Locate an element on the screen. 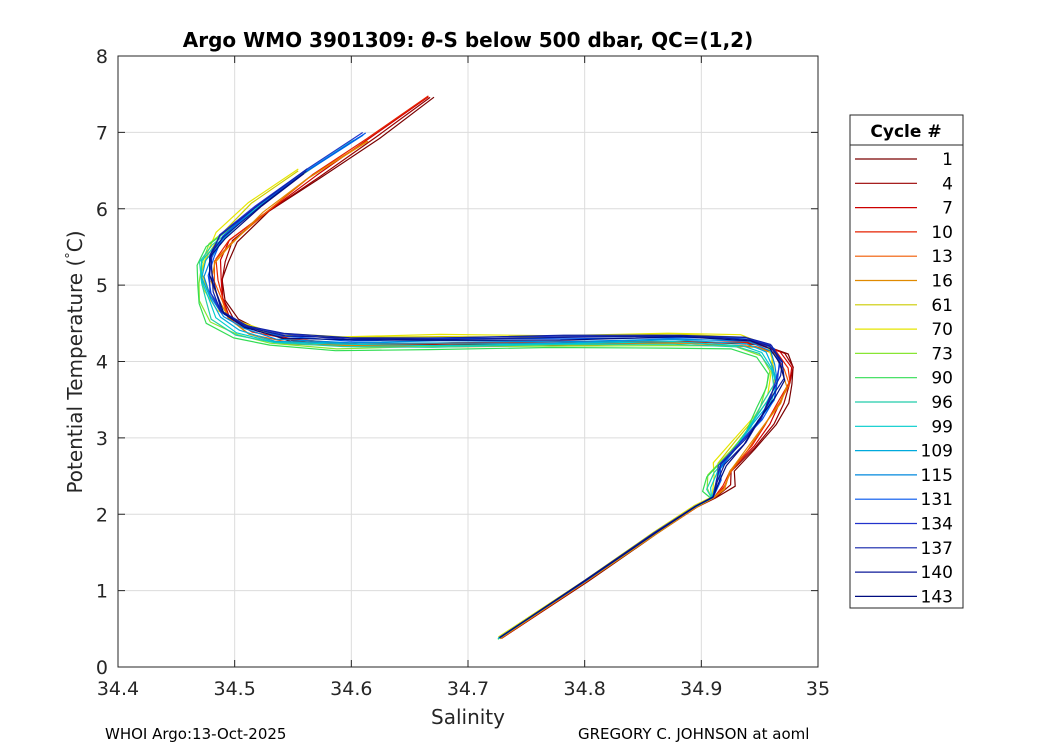  legend-label: 115 is located at coordinates (937, 476).